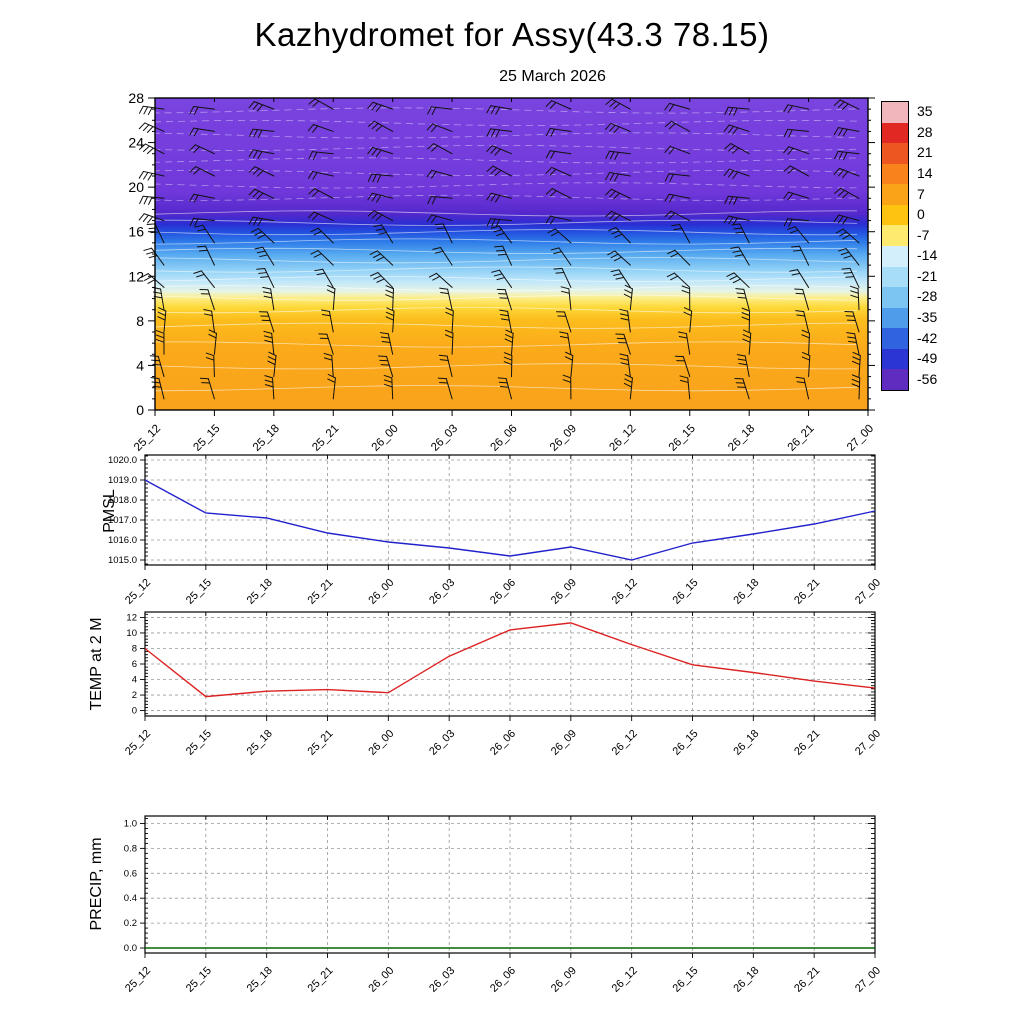  Describe the element at coordinates (807, 980) in the screenshot. I see `svg-text: 26_21` at that location.